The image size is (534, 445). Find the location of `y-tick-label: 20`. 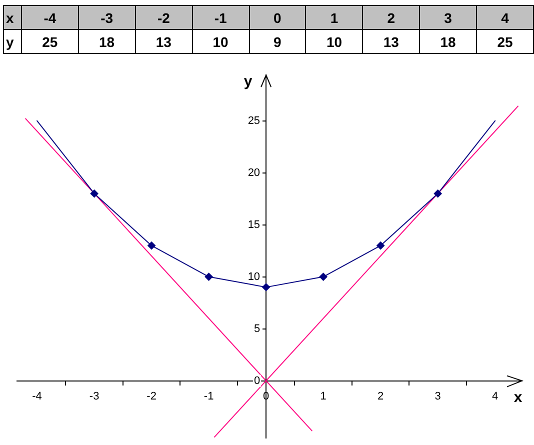

y-tick-label: 20 is located at coordinates (254, 172).